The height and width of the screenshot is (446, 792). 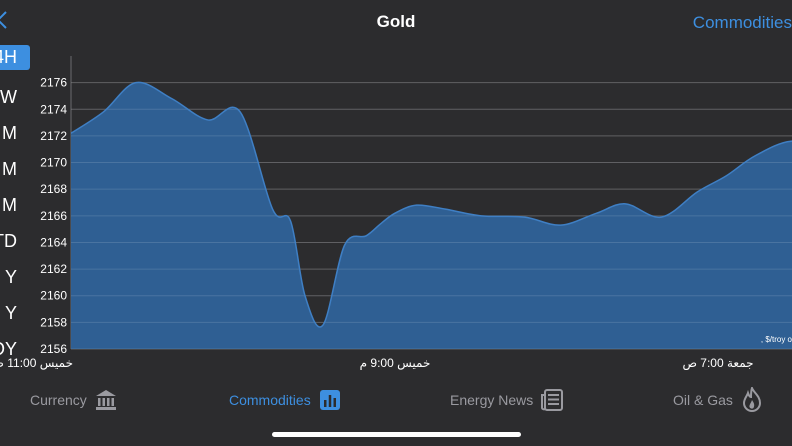 What do you see at coordinates (53, 296) in the screenshot?
I see `y-tick-label: 2160` at bounding box center [53, 296].